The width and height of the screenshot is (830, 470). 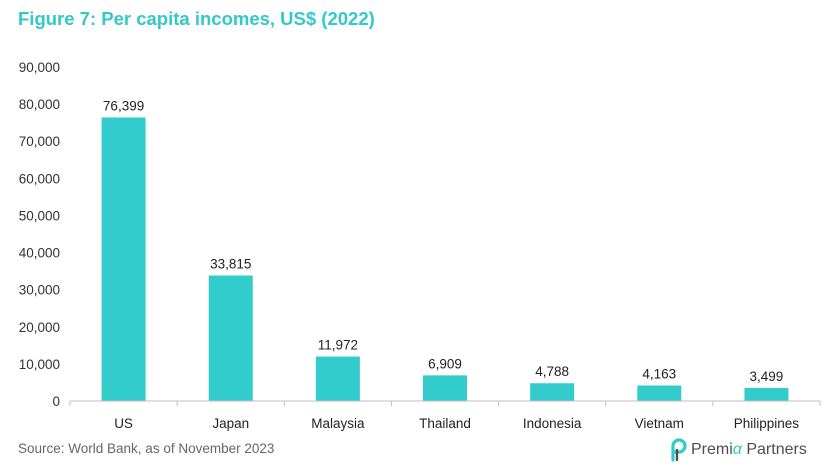 I want to click on y-tick-label: 80,000, so click(x=39, y=104).